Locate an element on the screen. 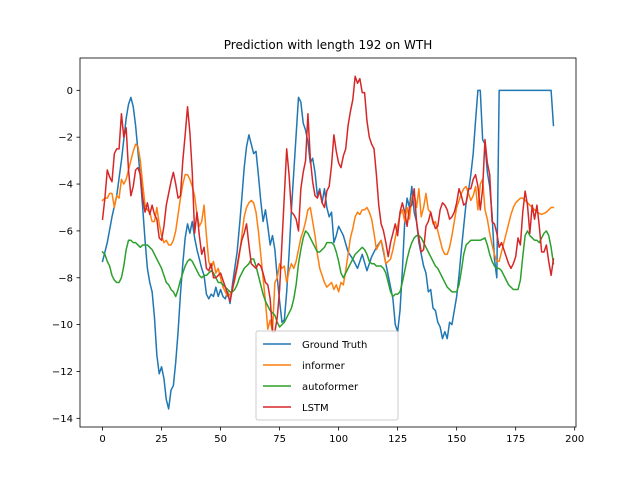 The height and width of the screenshot is (480, 640). legend-label-ground-truth: Ground Truth is located at coordinates (334, 345).